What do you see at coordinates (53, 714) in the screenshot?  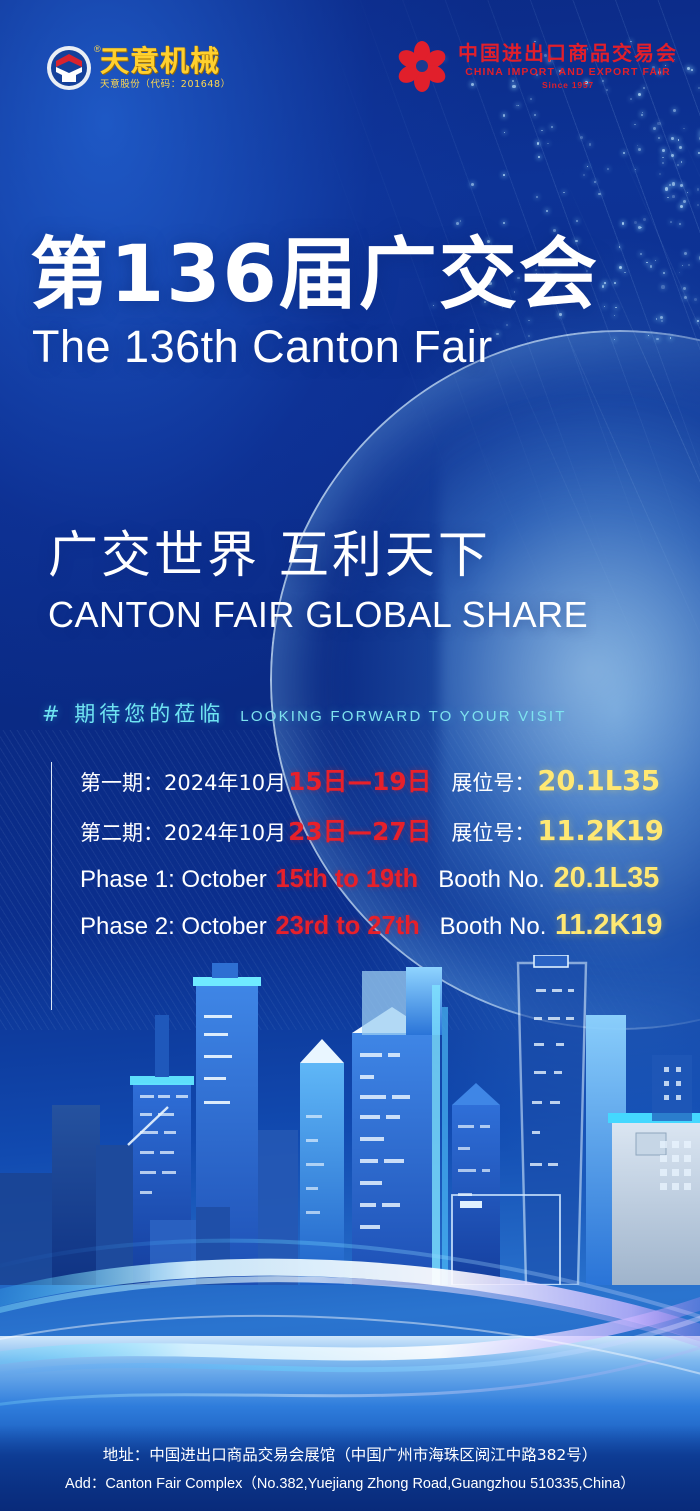 I see `hash-symbol: #` at bounding box center [53, 714].